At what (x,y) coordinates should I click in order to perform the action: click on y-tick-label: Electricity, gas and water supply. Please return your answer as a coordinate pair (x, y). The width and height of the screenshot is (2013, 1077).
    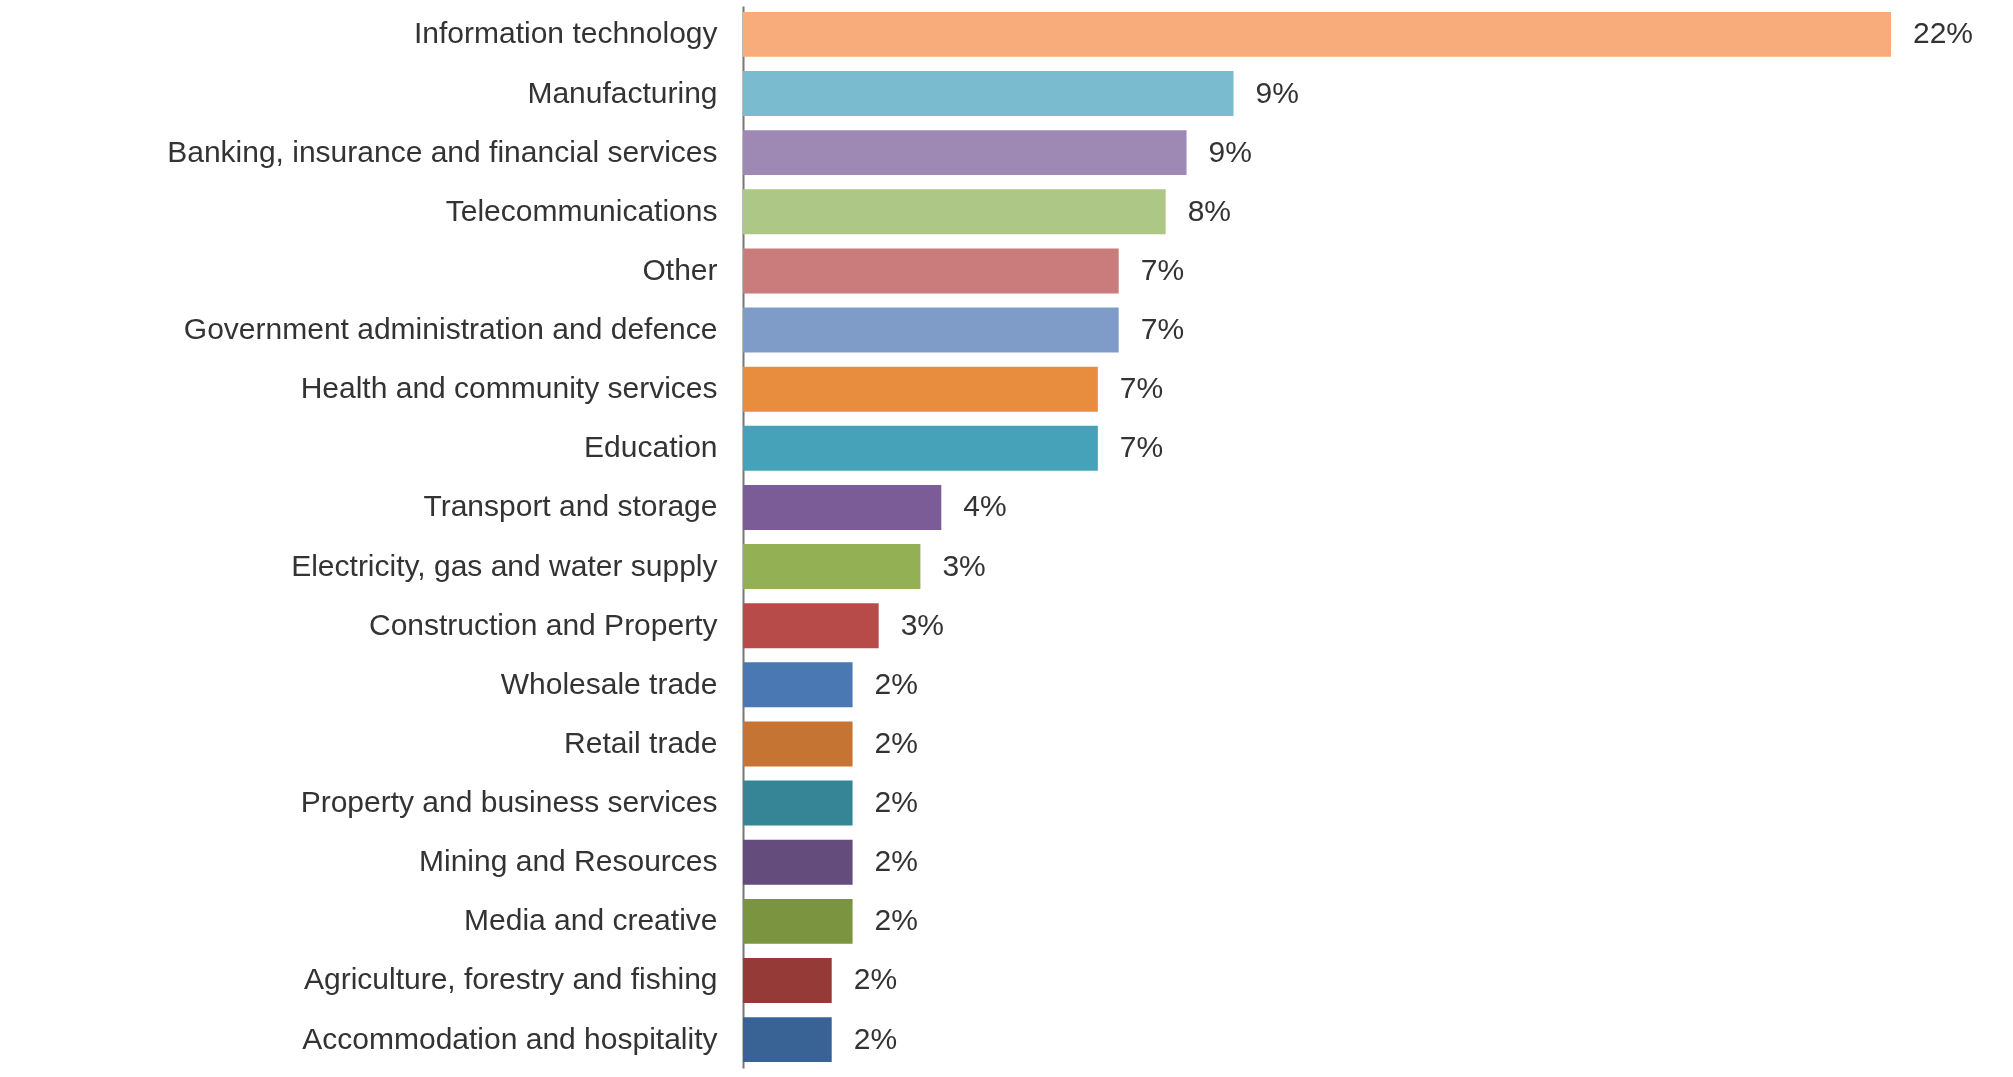
    Looking at the image, I should click on (504, 565).